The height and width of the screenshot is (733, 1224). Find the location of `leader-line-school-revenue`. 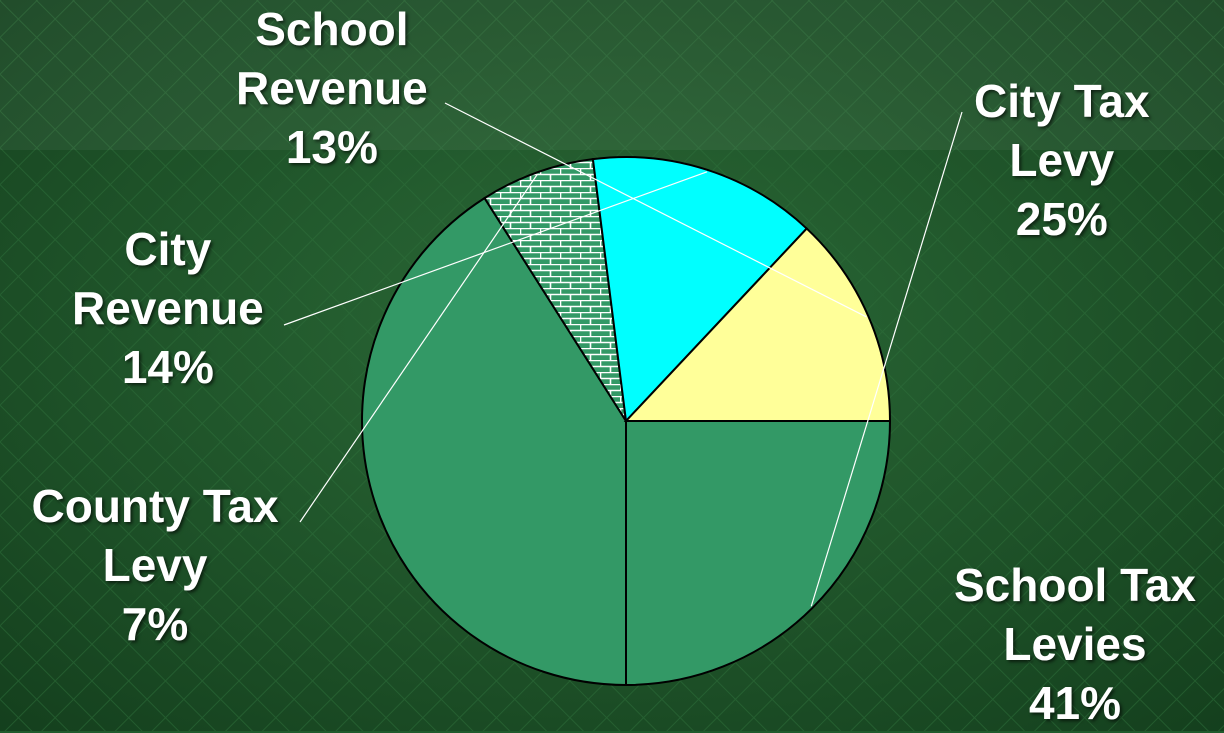

leader-line-school-revenue is located at coordinates (655, 210).